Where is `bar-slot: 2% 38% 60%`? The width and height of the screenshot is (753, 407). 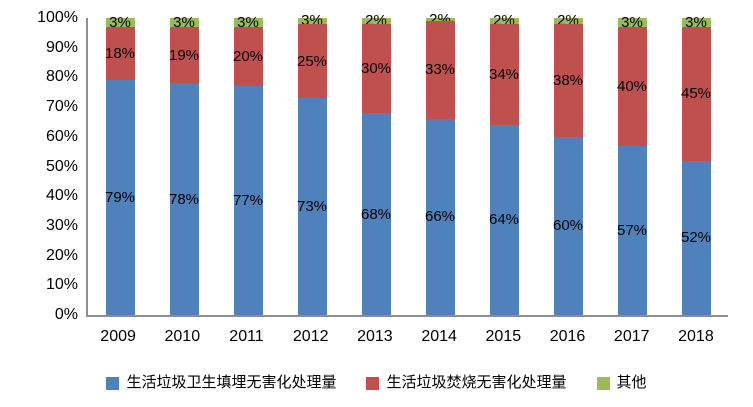
bar-slot: 2% 38% 60% is located at coordinates (568, 164).